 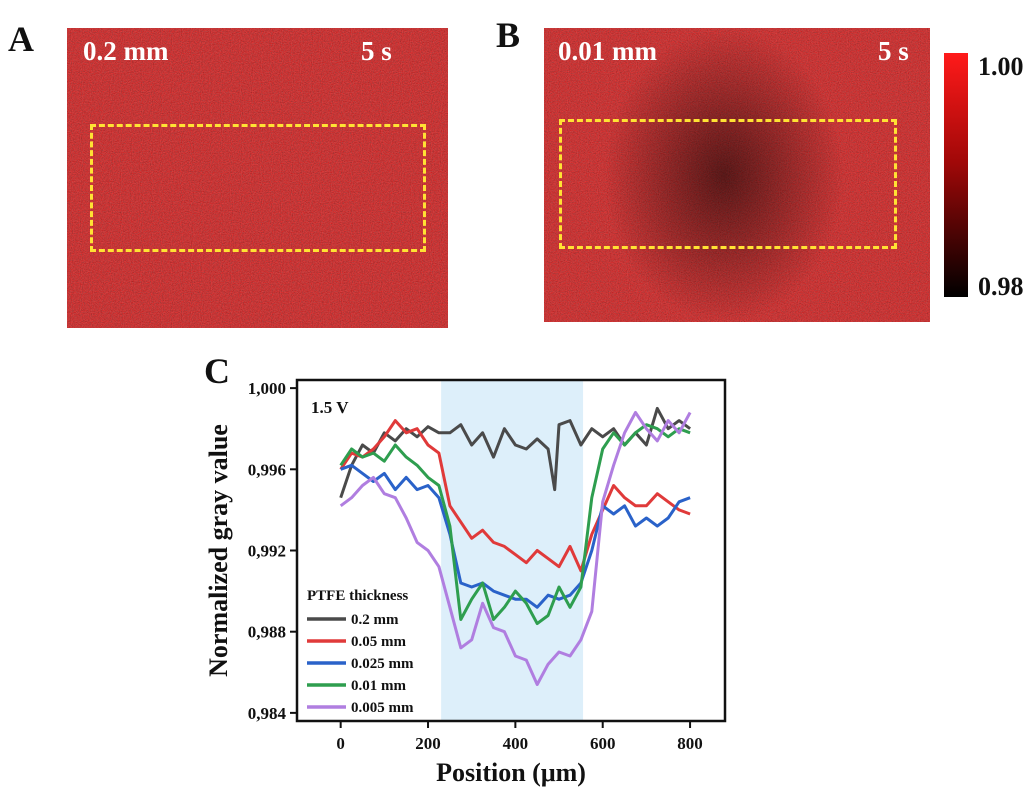 I want to click on y-tick-label: 0,996, so click(x=267, y=469).